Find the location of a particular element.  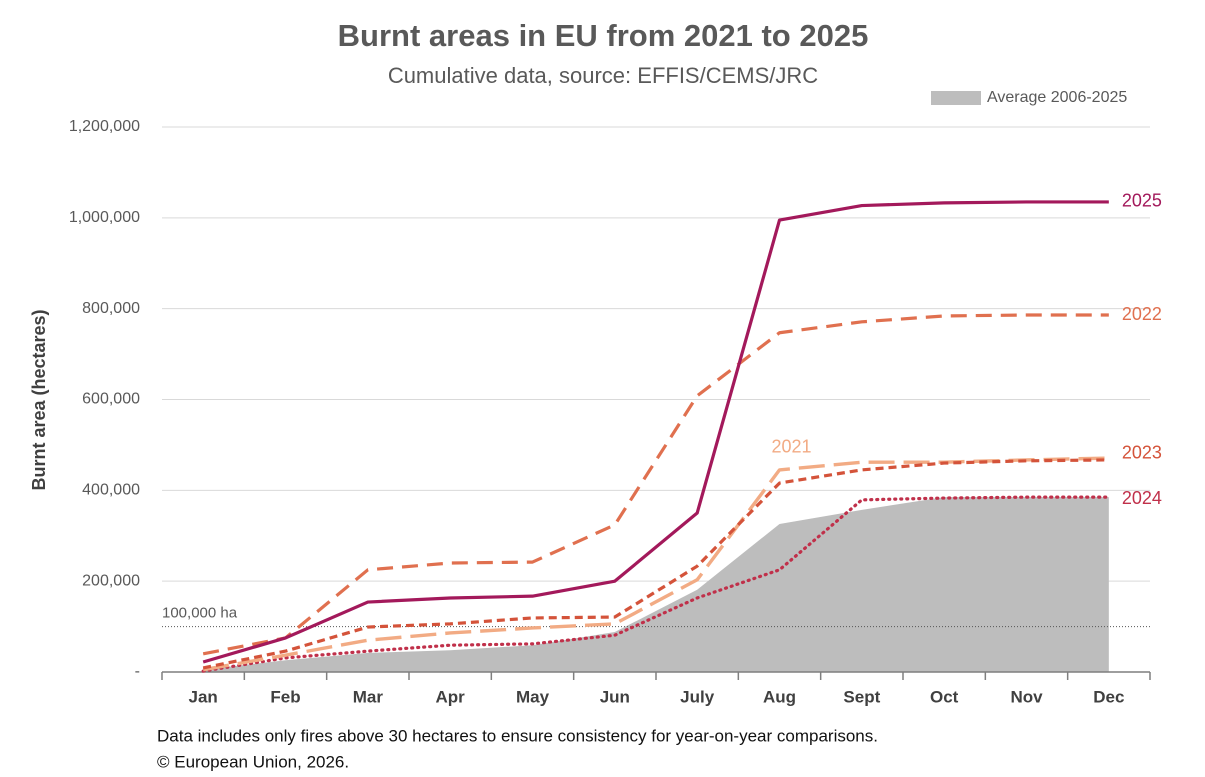

footnote: © European Union, 2026. is located at coordinates (253, 761).